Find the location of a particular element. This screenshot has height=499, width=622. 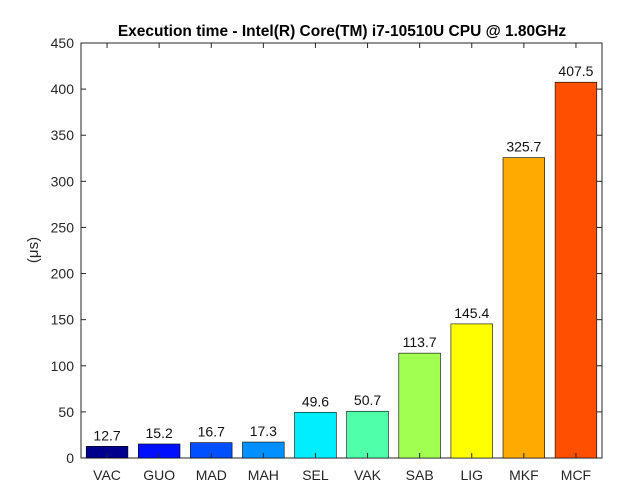

x-tick-label: LIG is located at coordinates (471, 475).